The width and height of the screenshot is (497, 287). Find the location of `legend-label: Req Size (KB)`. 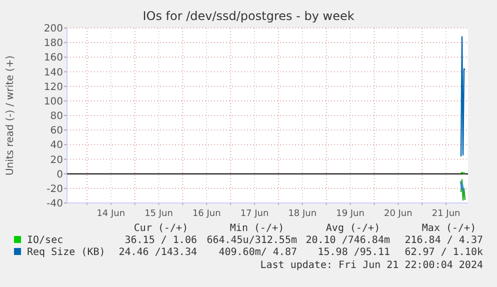

legend-label: Req Size (KB) is located at coordinates (66, 252).